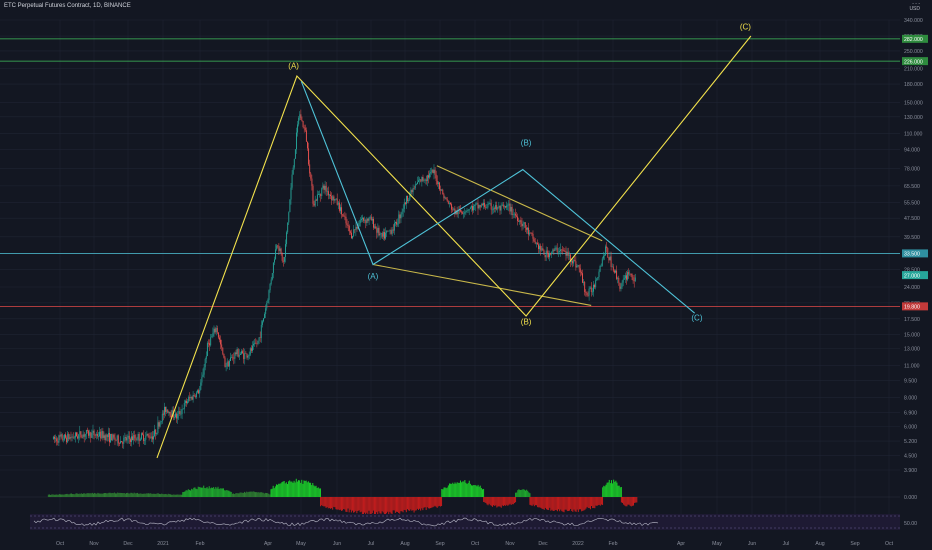 This screenshot has width=932, height=550. Describe the element at coordinates (913, 70) in the screenshot. I see `price-tick-label: 210.000` at that location.